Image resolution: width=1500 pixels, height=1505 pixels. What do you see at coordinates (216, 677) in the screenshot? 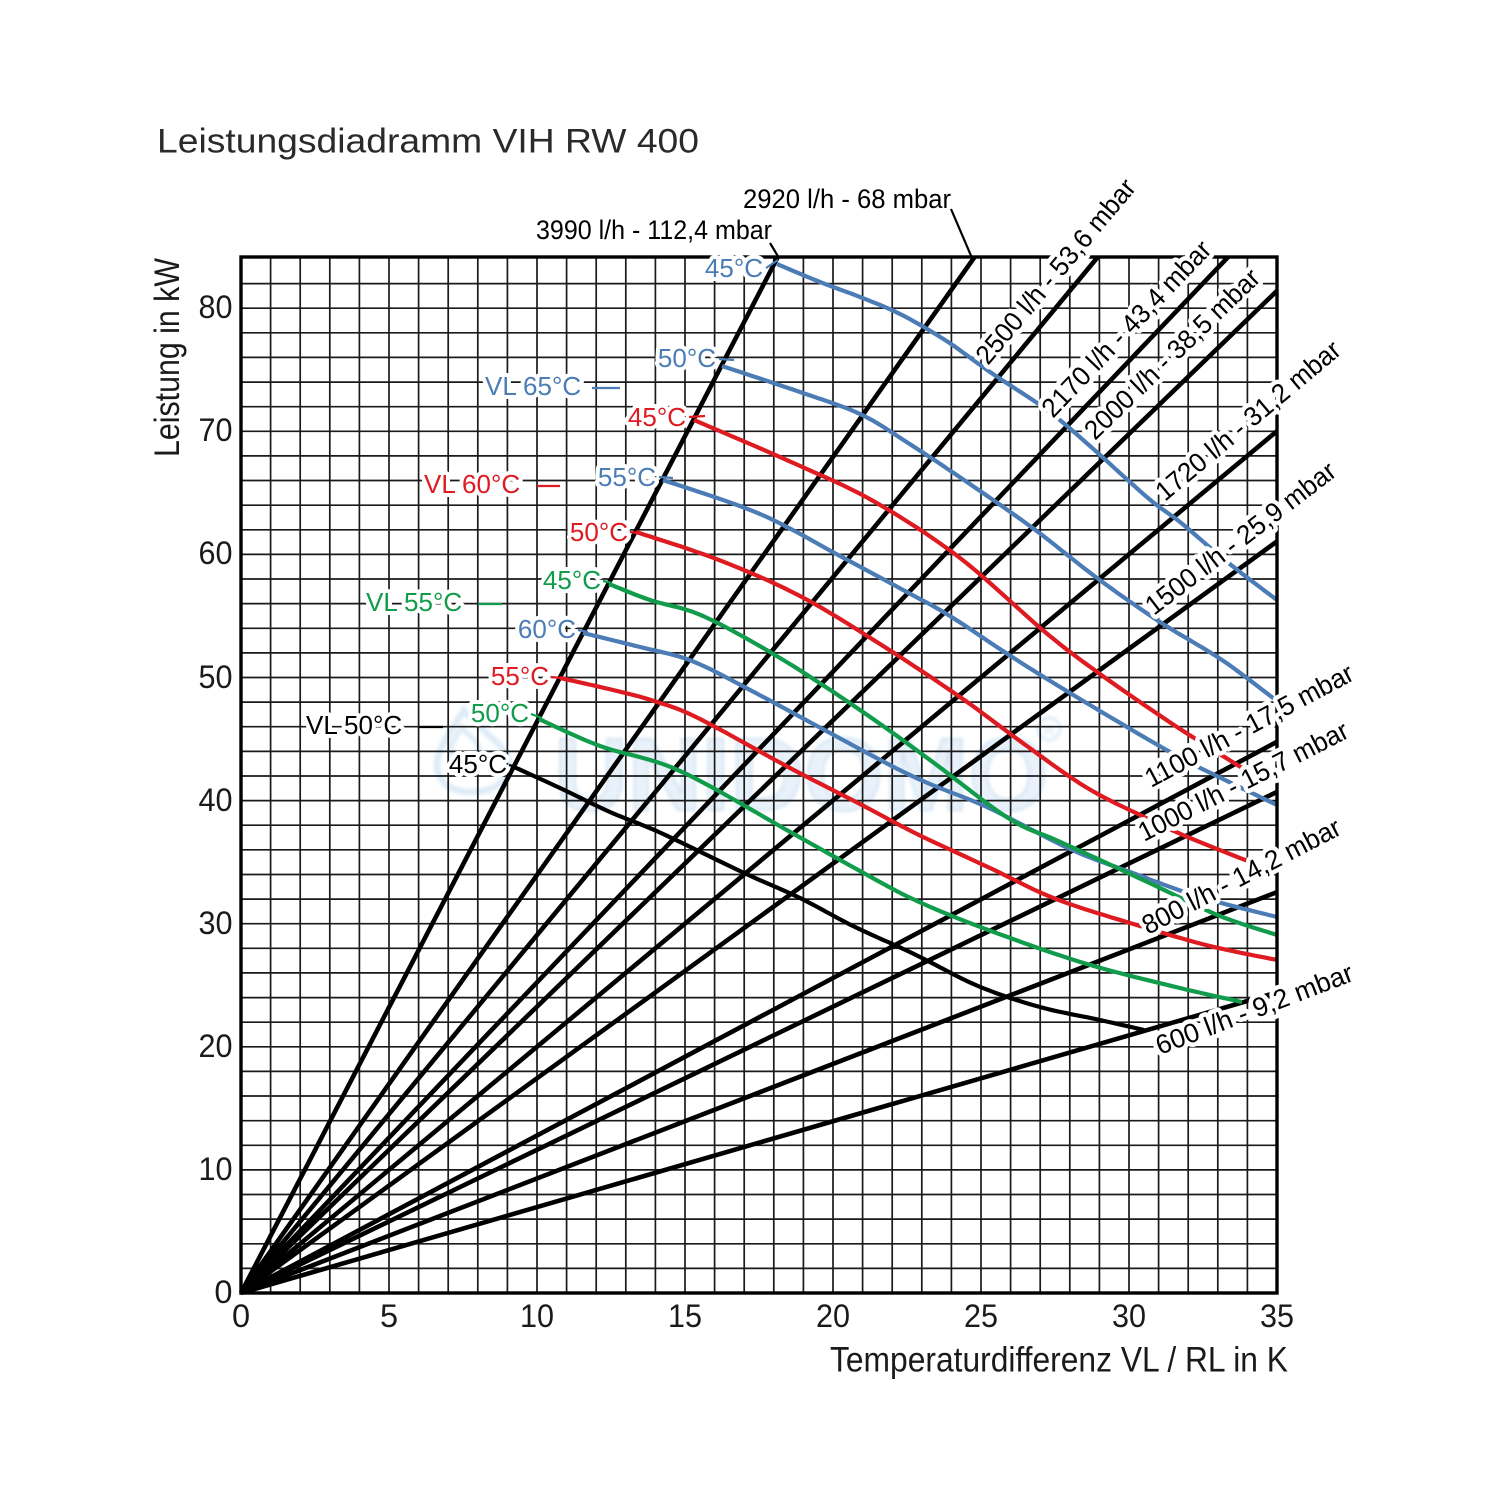
I see `svg-text: 50` at bounding box center [216, 677].